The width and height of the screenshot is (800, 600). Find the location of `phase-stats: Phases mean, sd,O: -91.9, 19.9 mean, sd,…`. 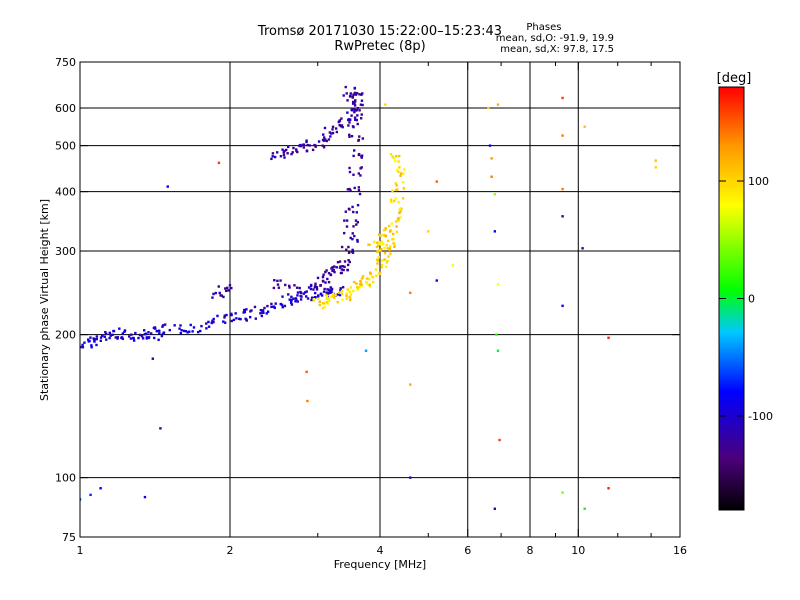

phase-stats: Phases mean, sd,O: -91.9, 19.9 mean, sd,… is located at coordinates (555, 38).